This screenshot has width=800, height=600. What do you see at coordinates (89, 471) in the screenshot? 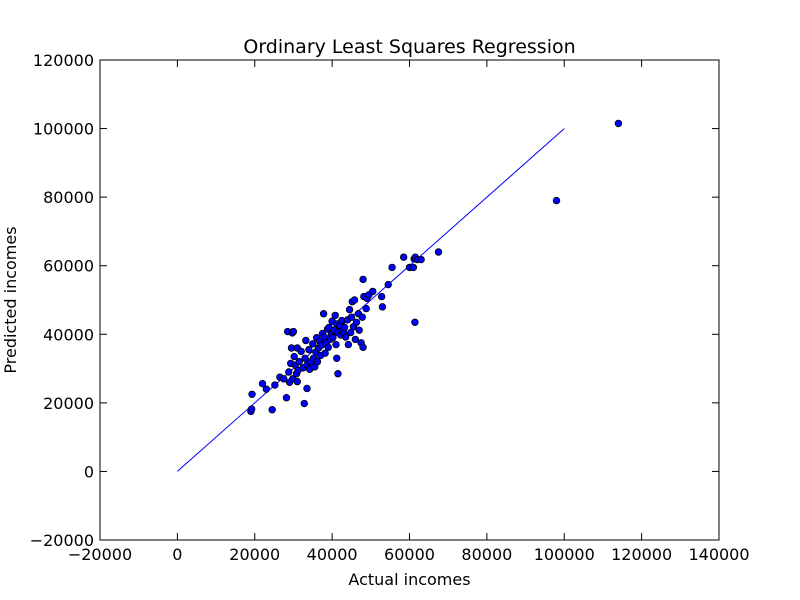
I see `y-tick-label: 0` at bounding box center [89, 471].